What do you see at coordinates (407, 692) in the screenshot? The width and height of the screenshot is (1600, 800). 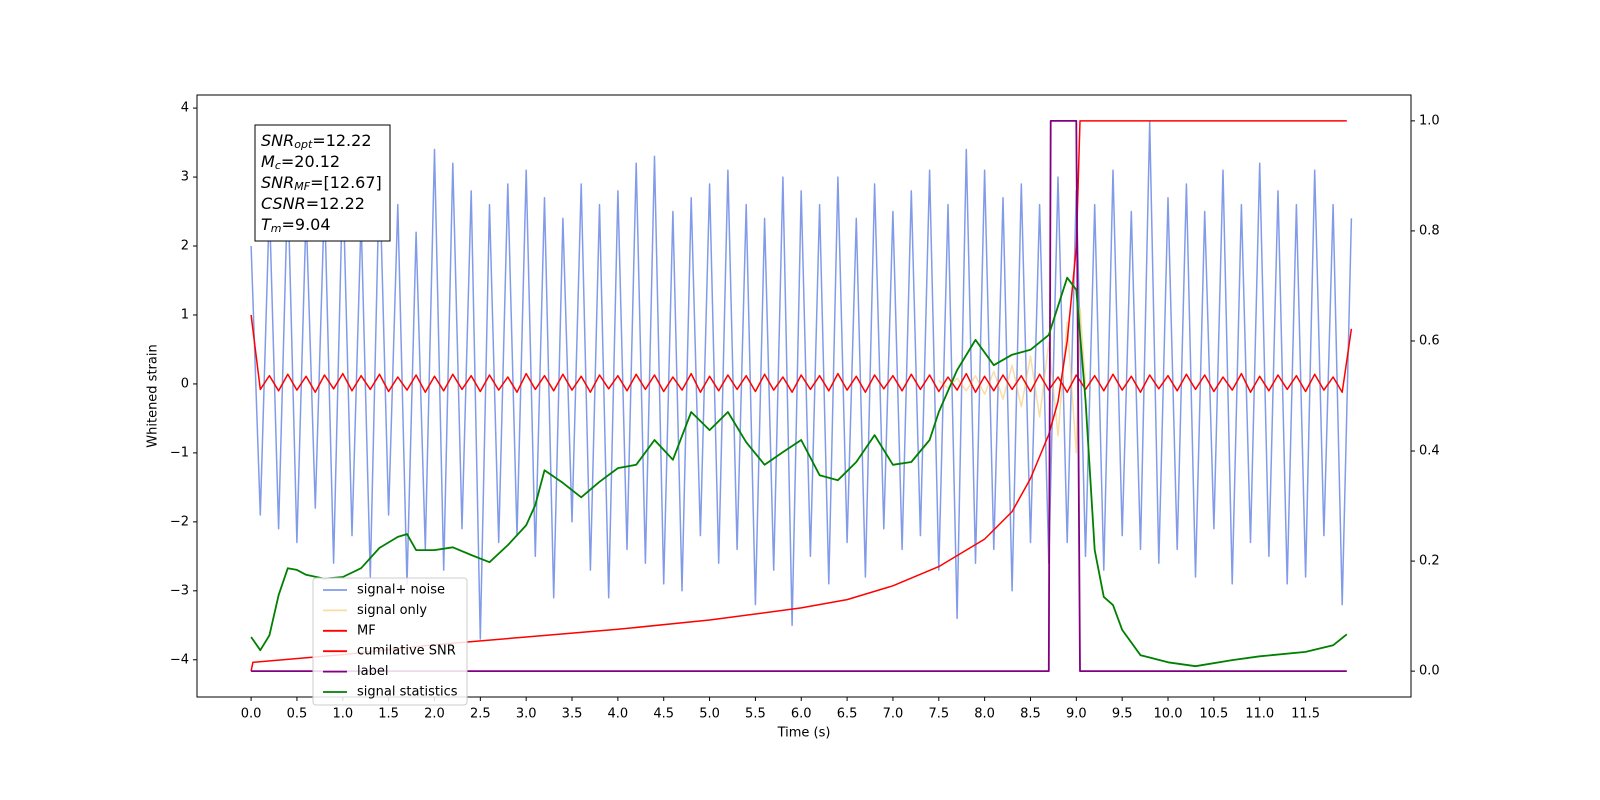 I see `legend-label: signal statistics` at bounding box center [407, 692].